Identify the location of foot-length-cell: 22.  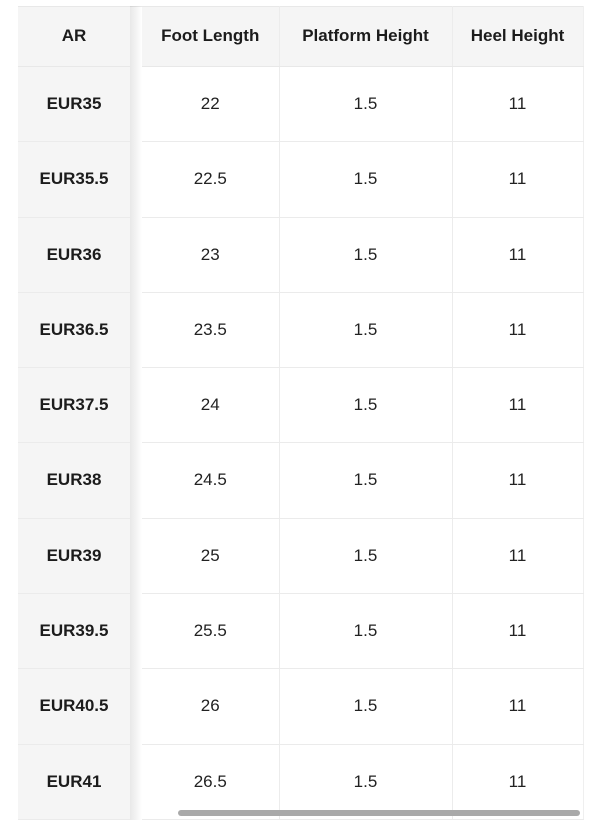
(211, 104).